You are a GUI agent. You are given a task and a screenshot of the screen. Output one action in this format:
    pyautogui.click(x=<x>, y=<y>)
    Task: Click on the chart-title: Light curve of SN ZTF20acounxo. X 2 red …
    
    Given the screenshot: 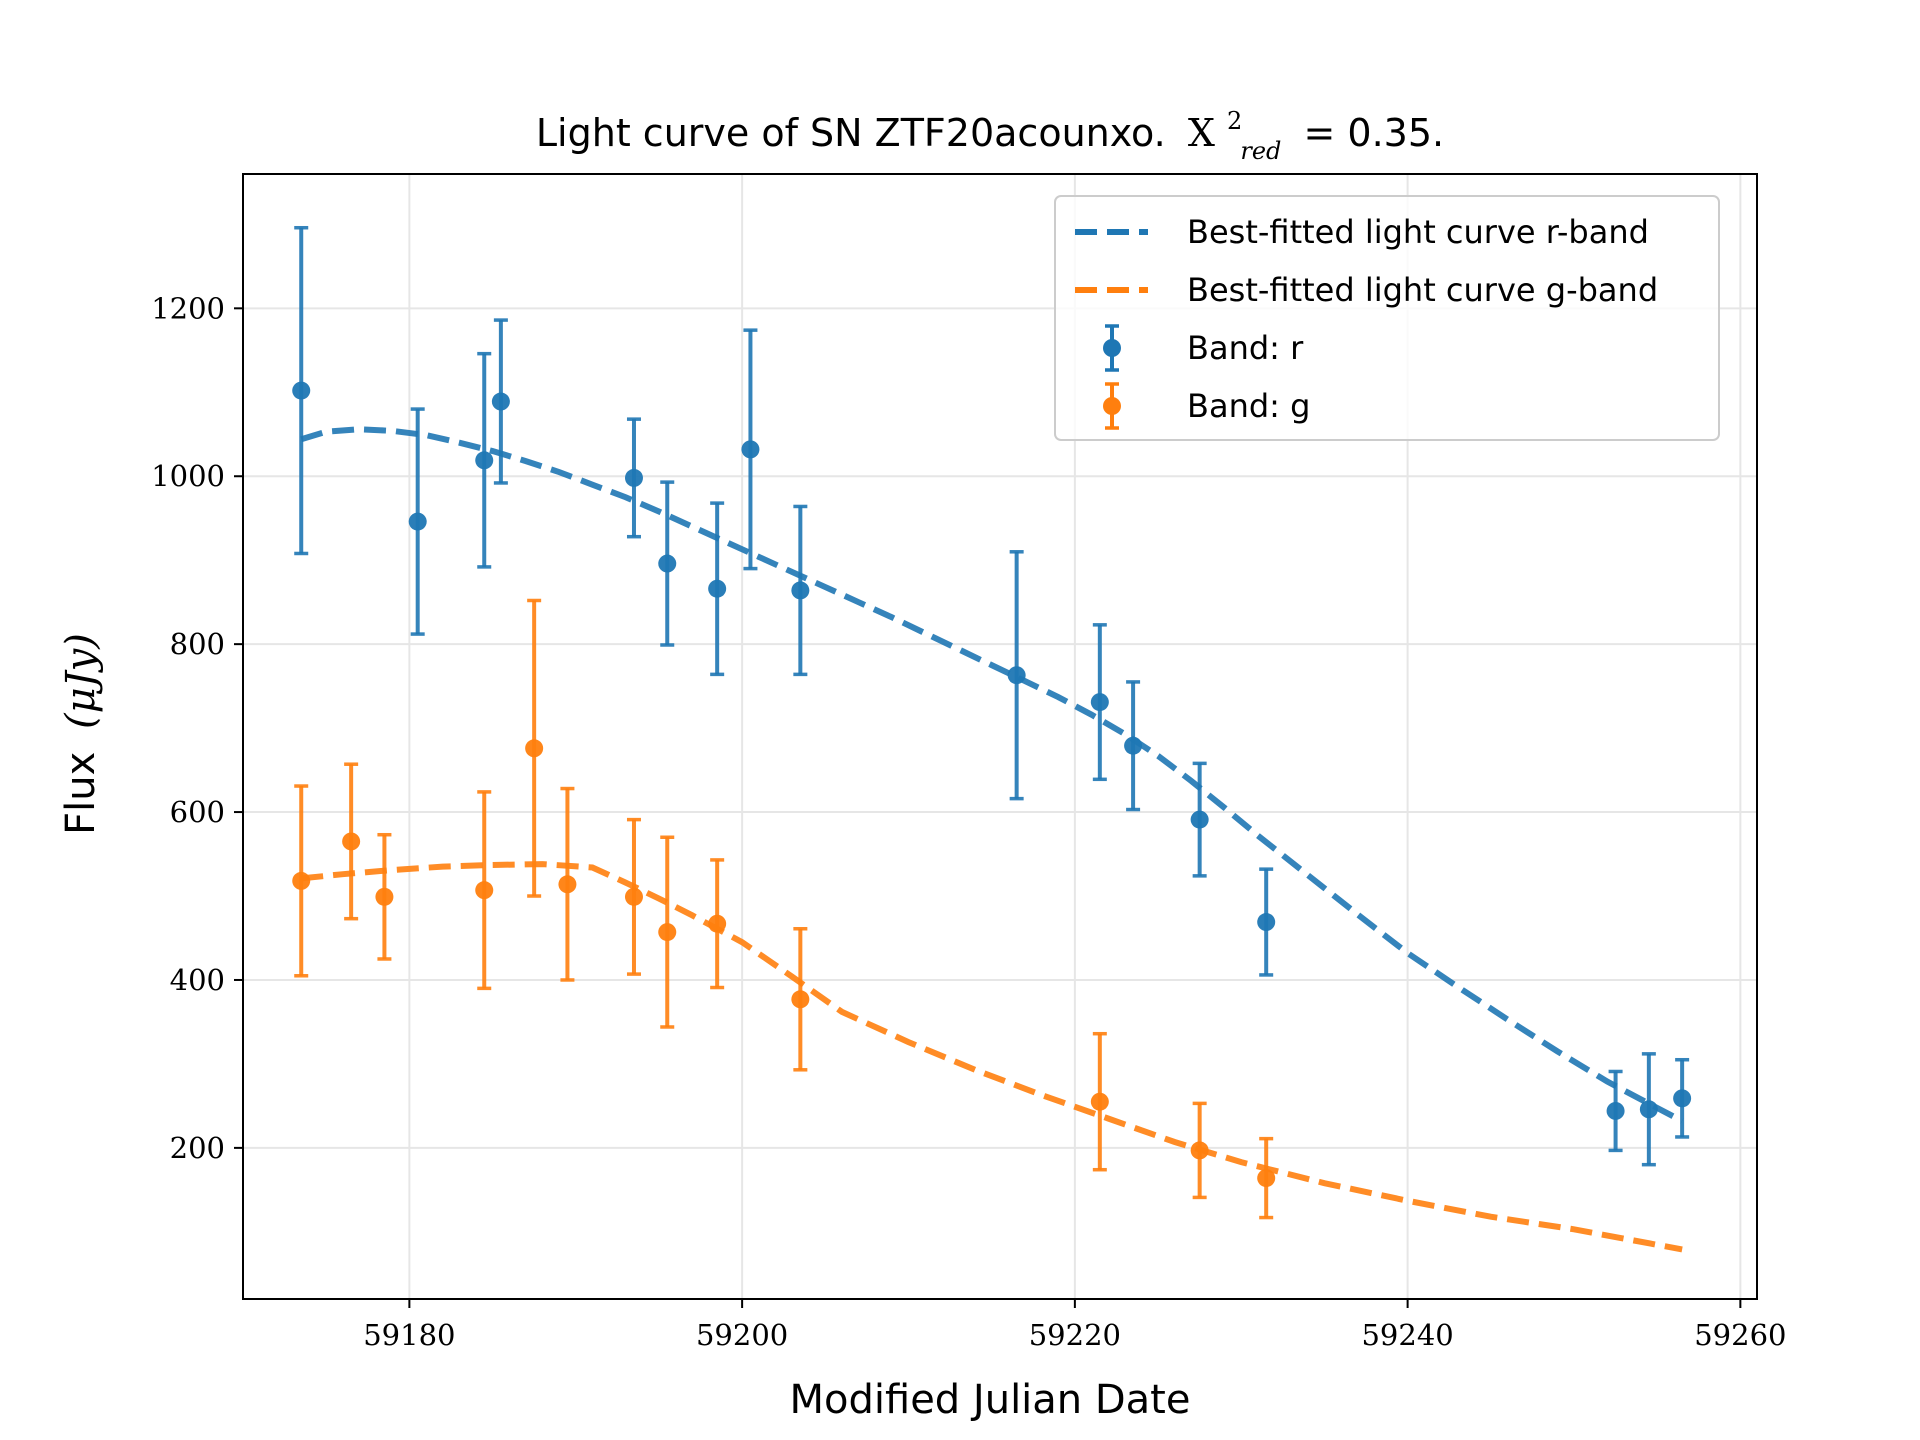 What is the action you would take?
    pyautogui.click(x=990, y=131)
    